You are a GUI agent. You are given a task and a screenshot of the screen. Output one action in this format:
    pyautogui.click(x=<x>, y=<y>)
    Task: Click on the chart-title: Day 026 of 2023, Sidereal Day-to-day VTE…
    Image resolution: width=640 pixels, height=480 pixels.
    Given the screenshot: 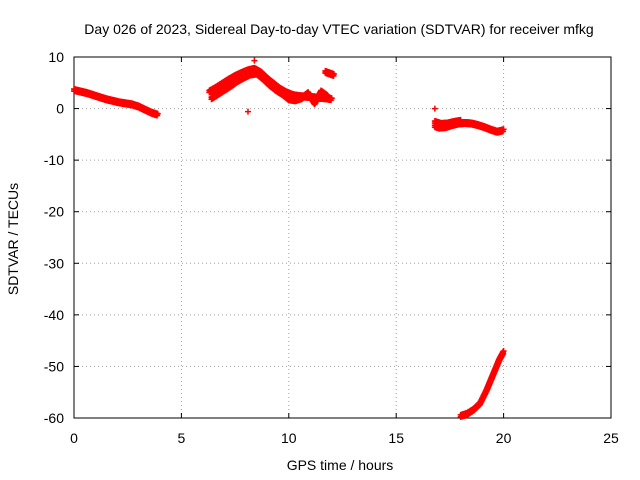 What is the action you would take?
    pyautogui.click(x=338, y=29)
    